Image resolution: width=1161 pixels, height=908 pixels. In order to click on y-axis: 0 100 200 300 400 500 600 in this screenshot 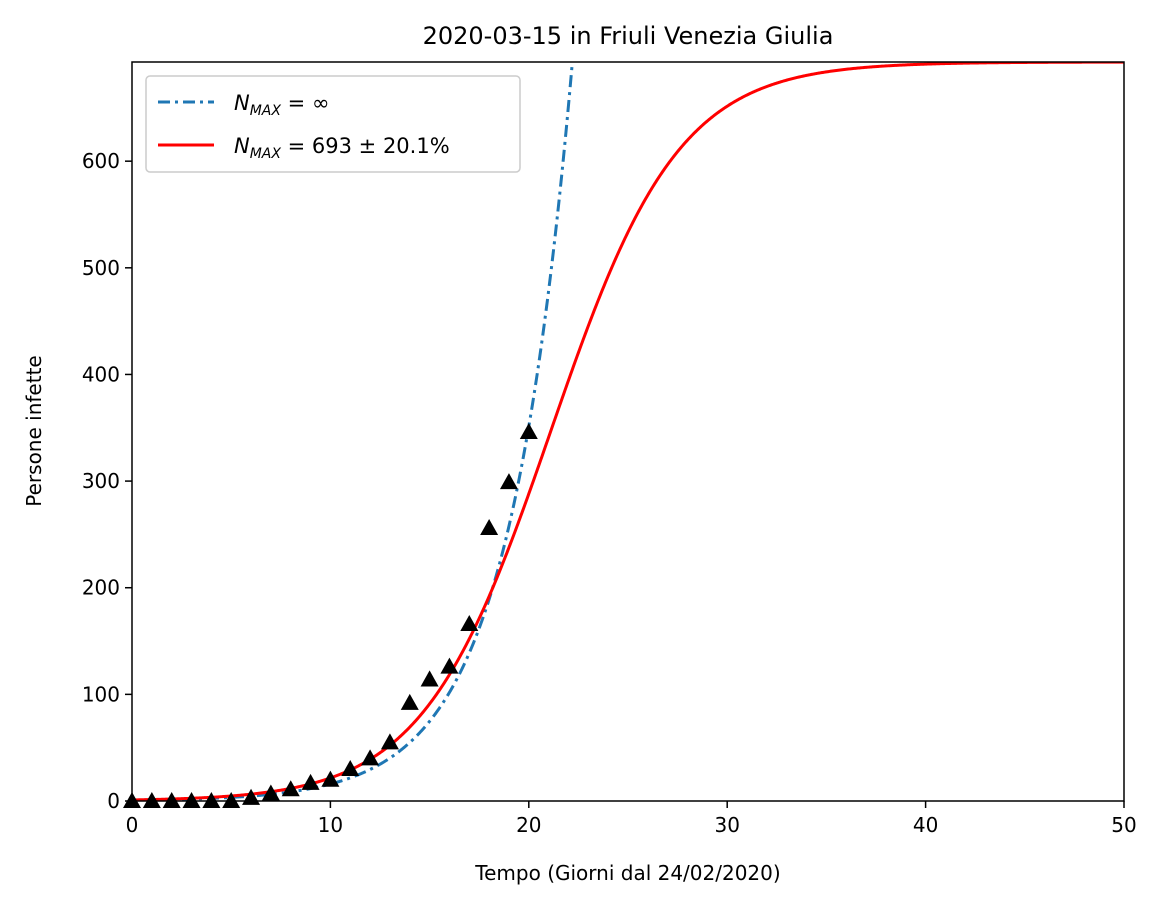, I will do `click(107, 481)`.